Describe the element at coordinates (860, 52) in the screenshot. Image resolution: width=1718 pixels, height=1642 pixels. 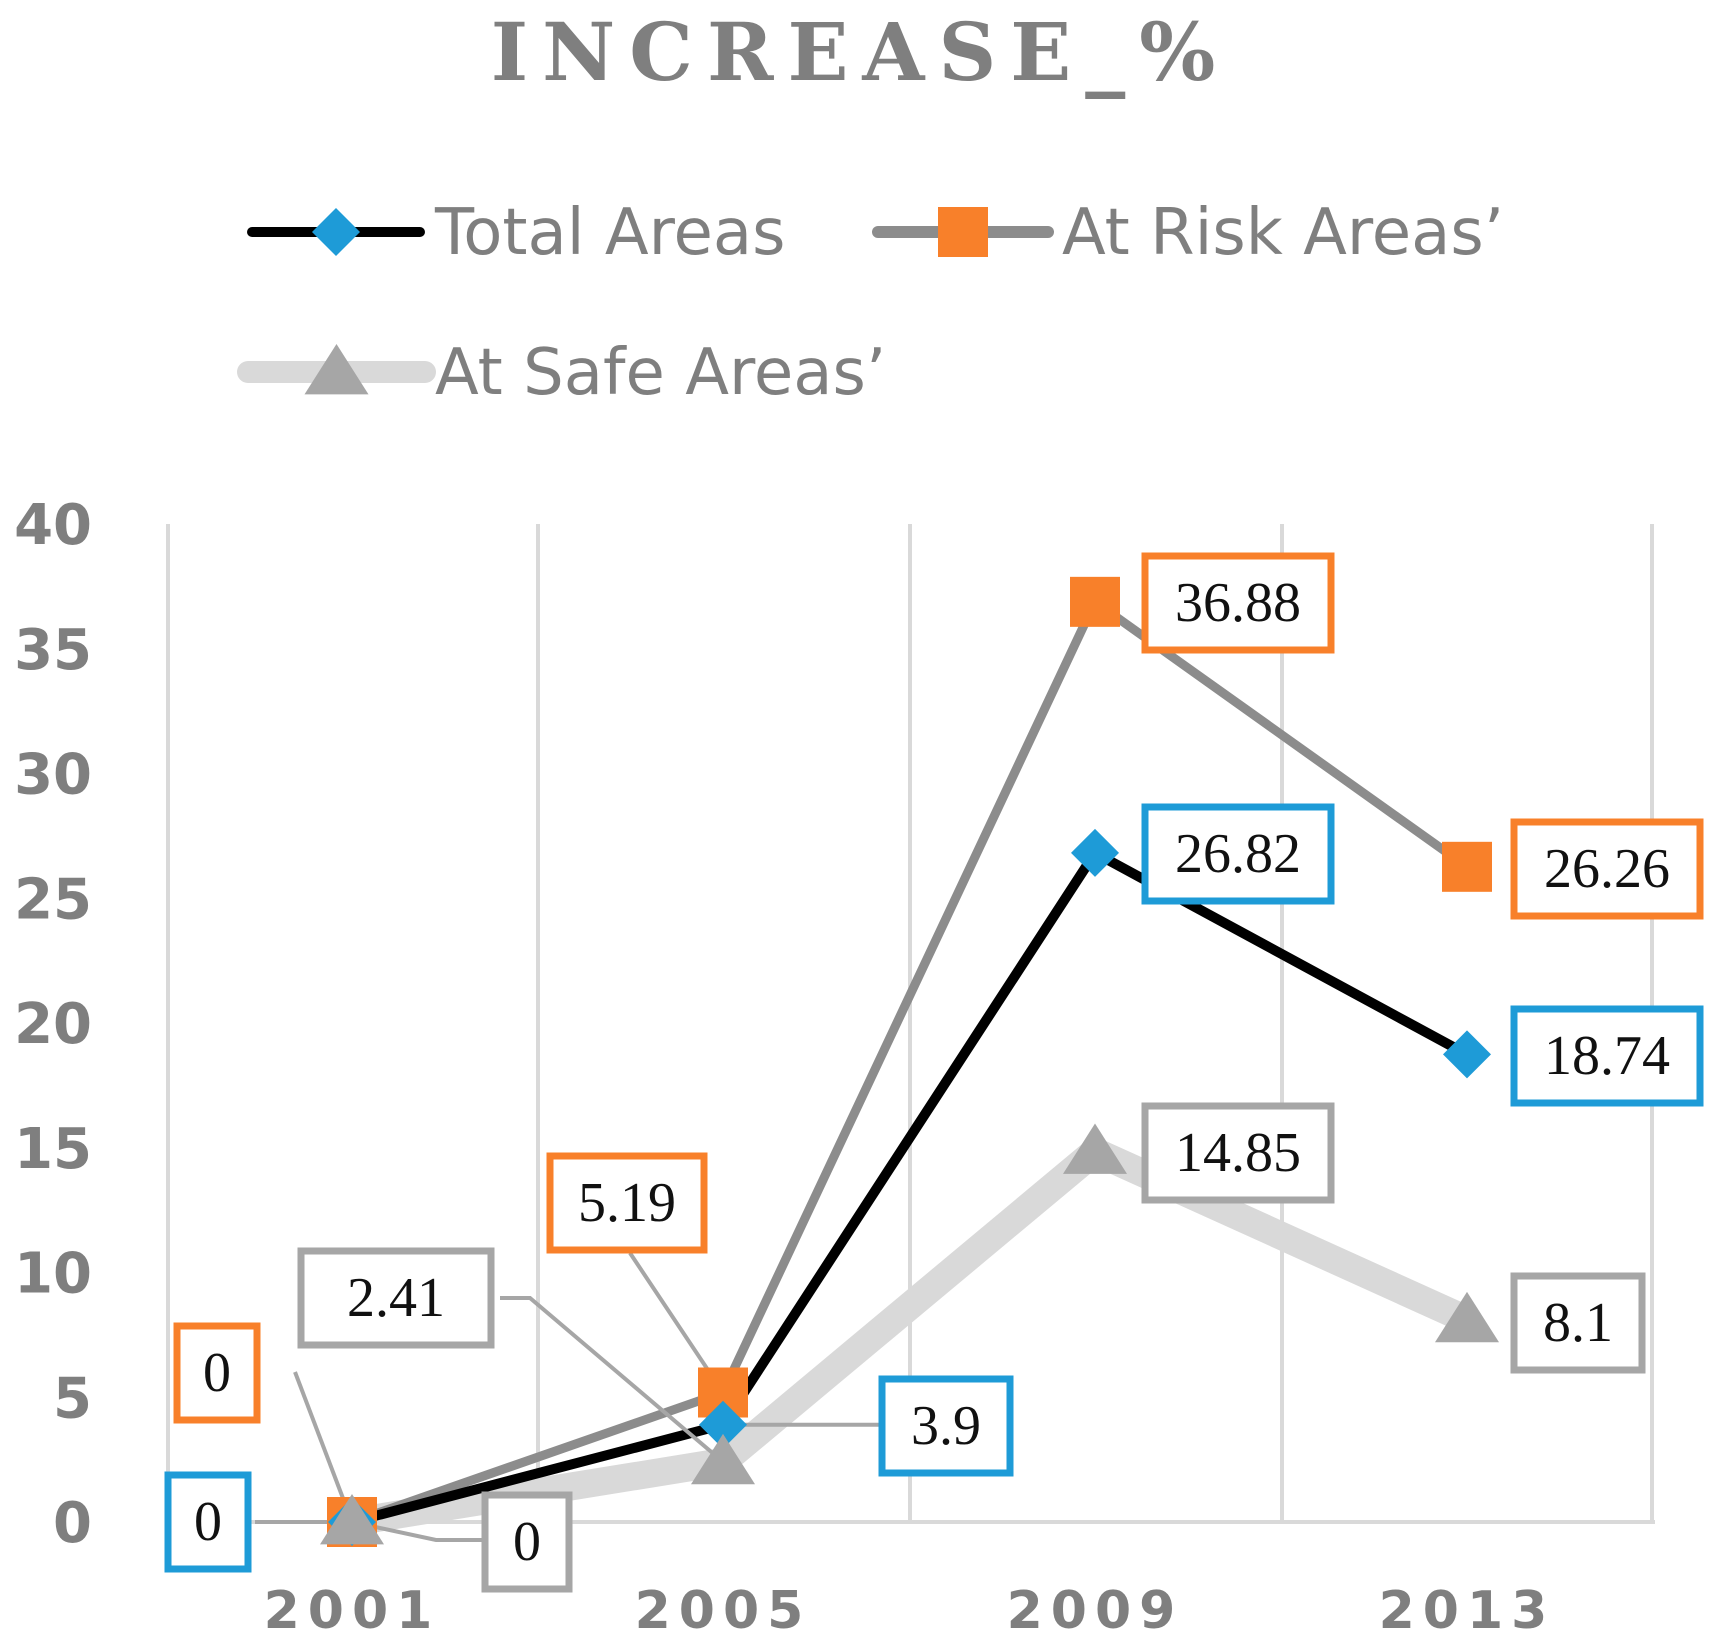
I see `chart-title: INCREASE_%` at that location.